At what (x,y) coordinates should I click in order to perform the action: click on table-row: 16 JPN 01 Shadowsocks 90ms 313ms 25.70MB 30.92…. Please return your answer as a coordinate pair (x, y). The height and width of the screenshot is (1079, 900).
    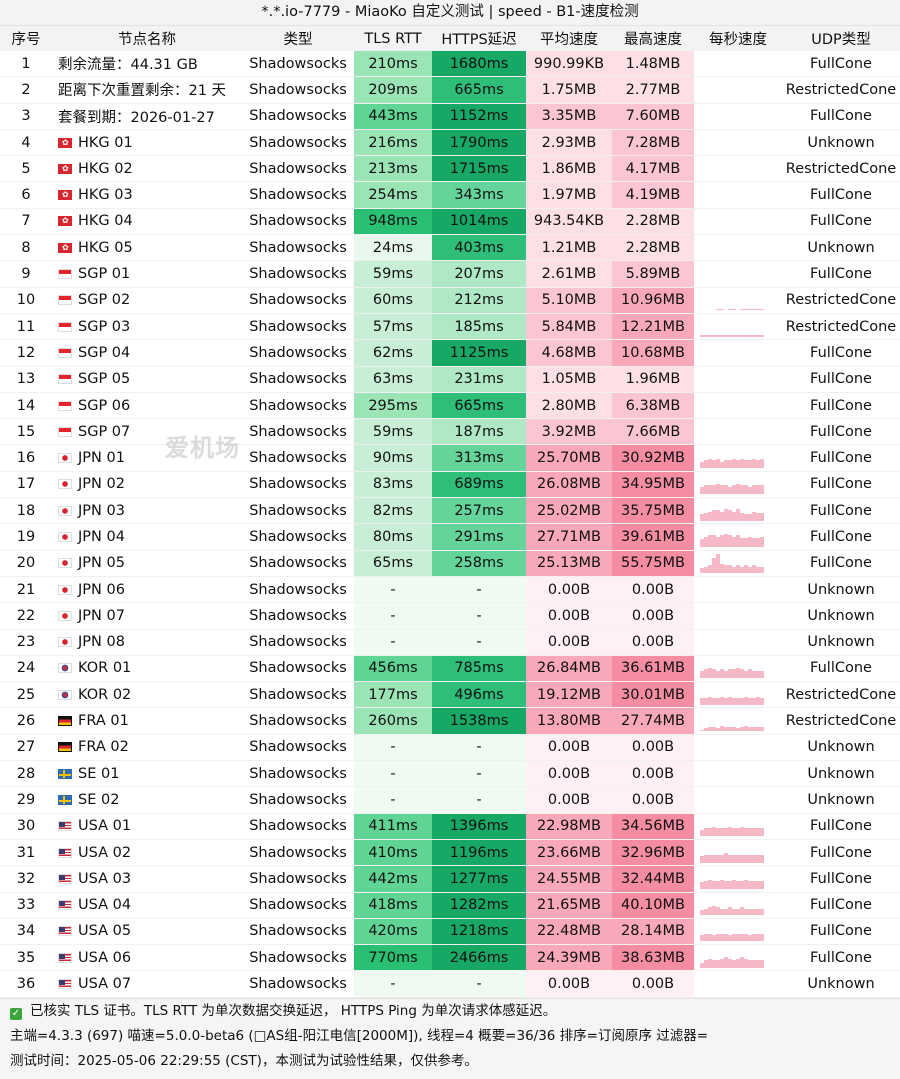
    Looking at the image, I should click on (450, 458).